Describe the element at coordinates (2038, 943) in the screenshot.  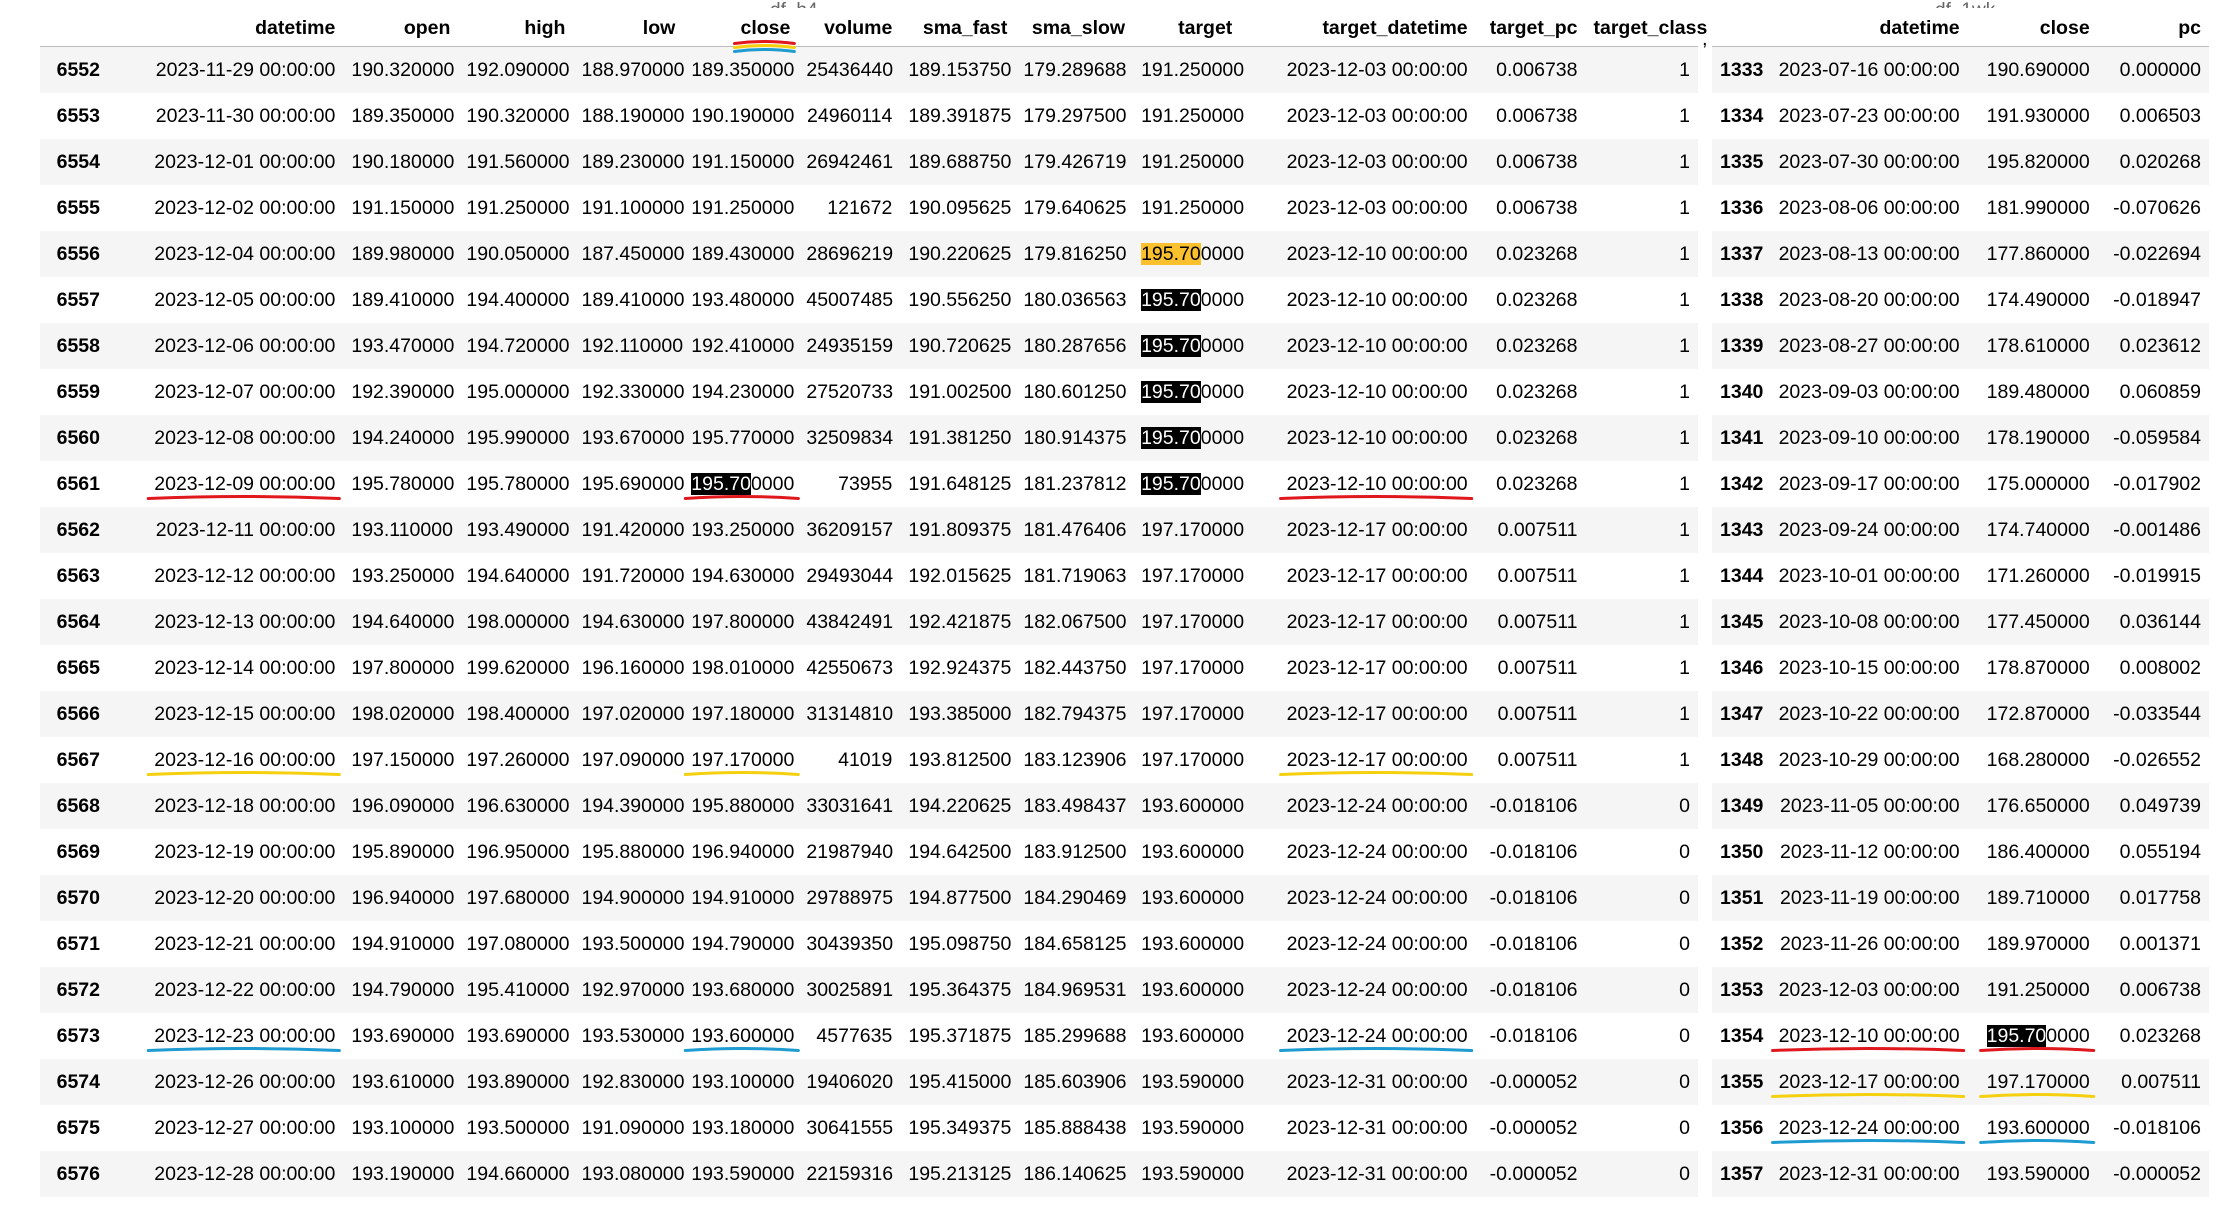
I see `cell-close: 189.970000` at that location.